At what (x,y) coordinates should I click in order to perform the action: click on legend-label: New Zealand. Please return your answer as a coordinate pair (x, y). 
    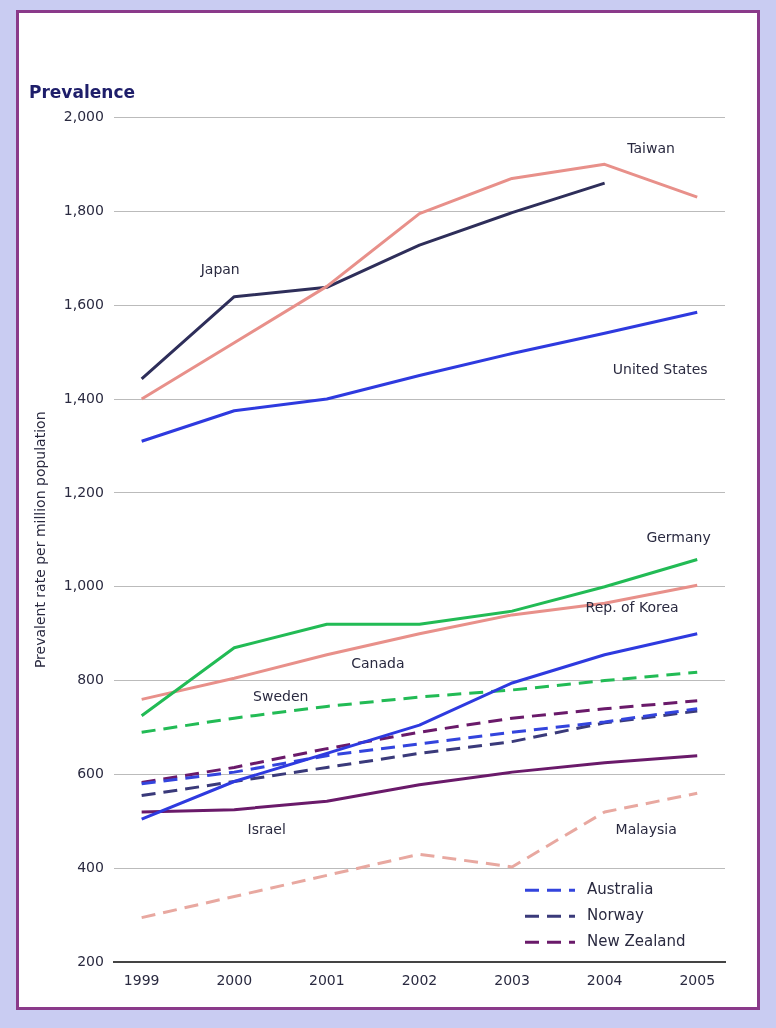
    Looking at the image, I should click on (636, 941).